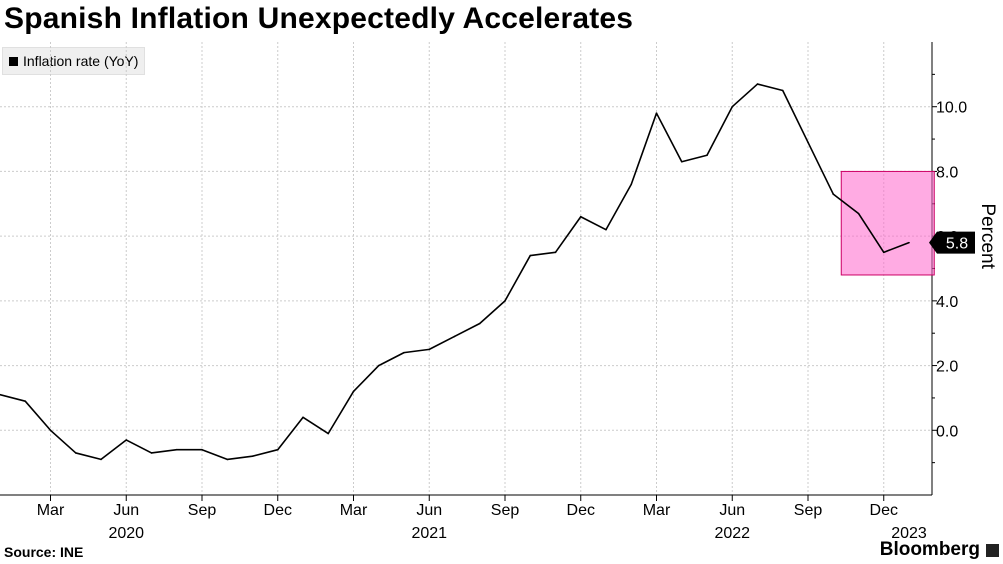 This screenshot has height=564, width=1003. Describe the element at coordinates (947, 172) in the screenshot. I see `y-tick-label: 8.0` at that location.